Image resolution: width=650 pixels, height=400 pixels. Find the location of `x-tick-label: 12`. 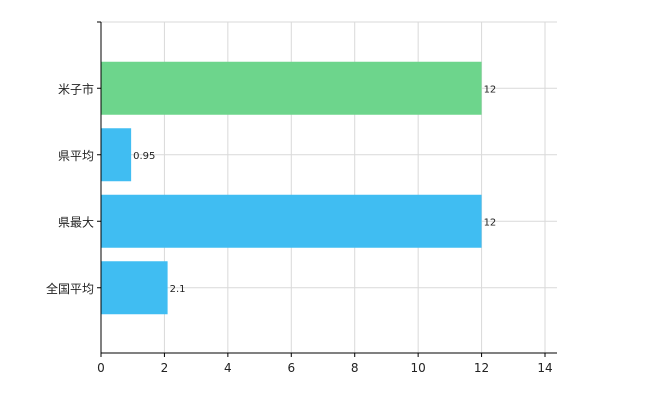

x-tick-label: 12 is located at coordinates (481, 368).